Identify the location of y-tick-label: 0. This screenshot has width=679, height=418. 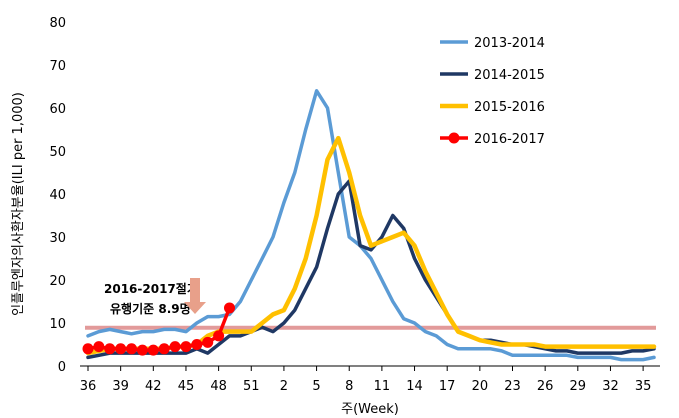
(62, 367).